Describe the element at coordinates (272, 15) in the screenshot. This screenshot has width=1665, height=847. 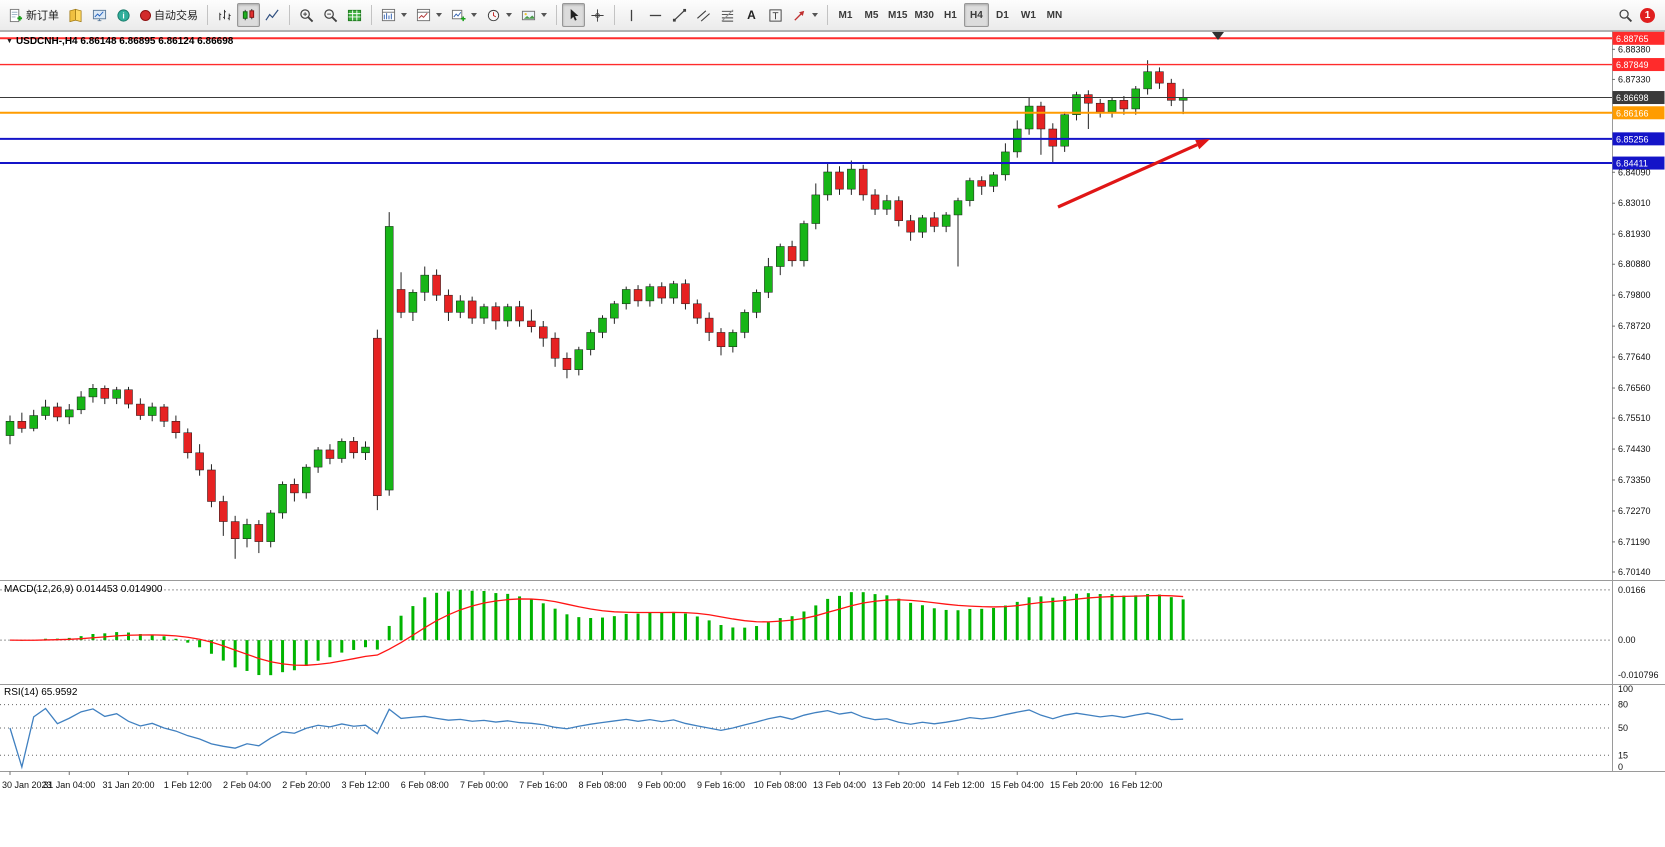
I see `line-chart-mode-button` at that location.